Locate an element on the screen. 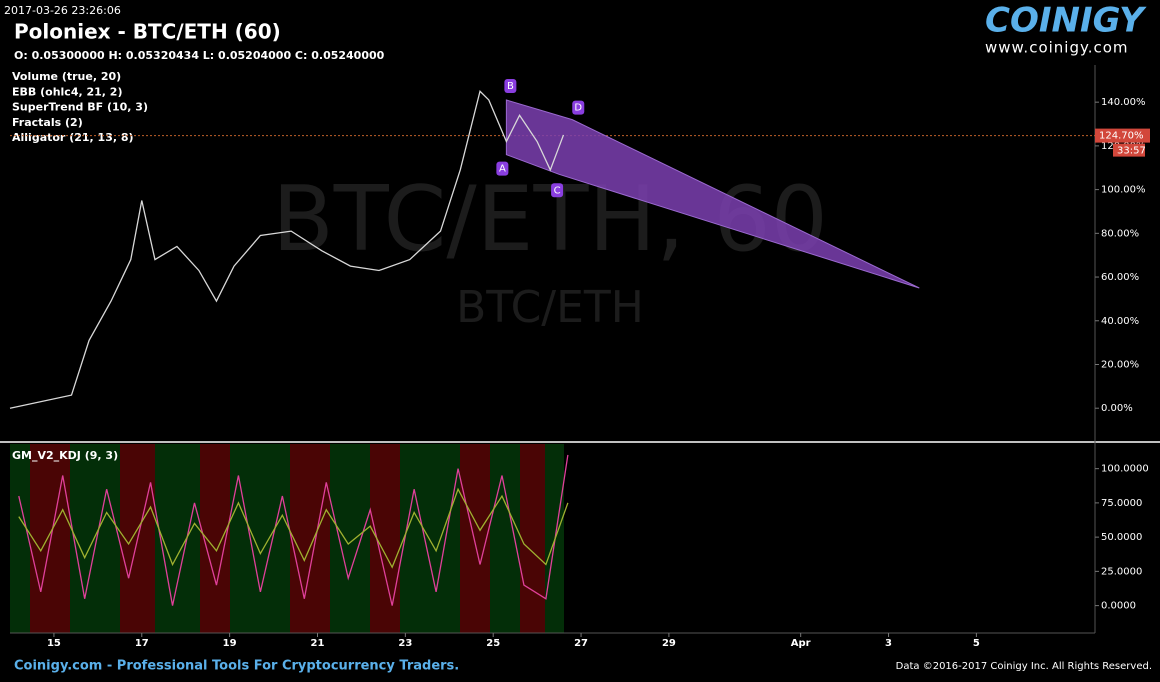 This screenshot has height=682, width=1160. countdown-box is located at coordinates (1129, 150).